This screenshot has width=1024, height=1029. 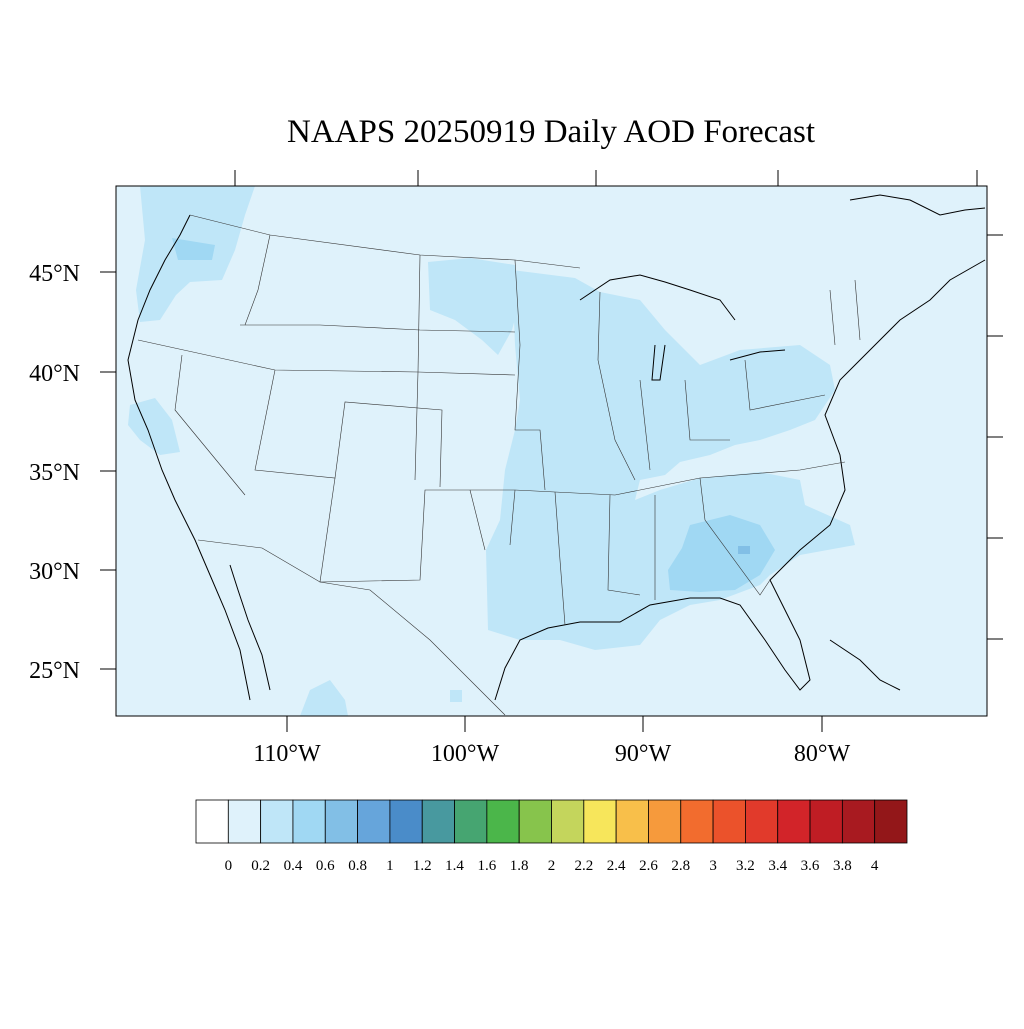 I want to click on longitude-labels: 110°W 100°W 90°W 80°W, so click(x=551, y=754).